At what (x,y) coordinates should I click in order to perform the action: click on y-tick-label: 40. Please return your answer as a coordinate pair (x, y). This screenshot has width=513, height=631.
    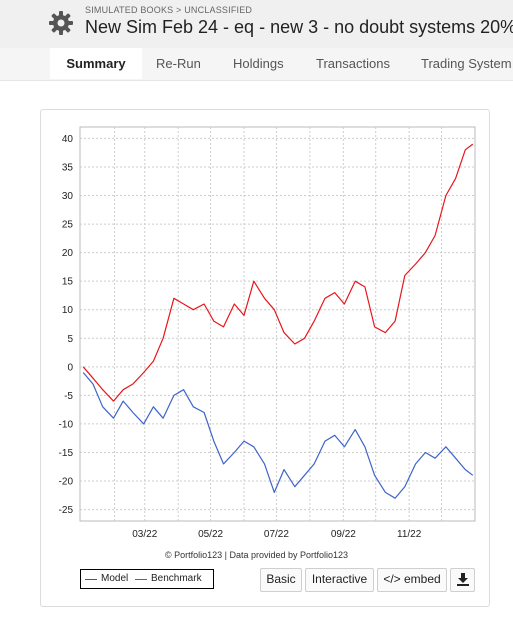
    Looking at the image, I should click on (68, 139).